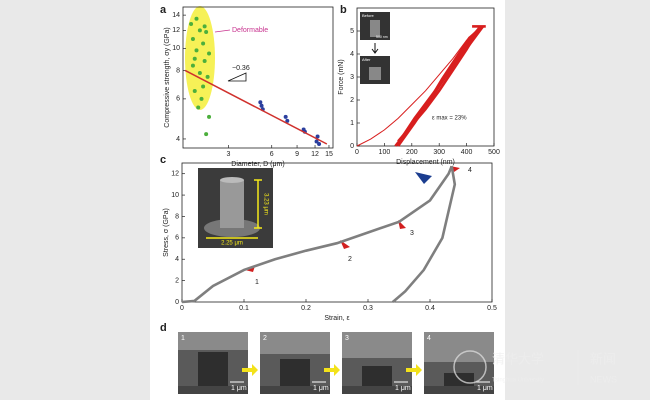 The image size is (650, 400). I want to click on inset-before: Before 500 nm After, so click(375, 48).